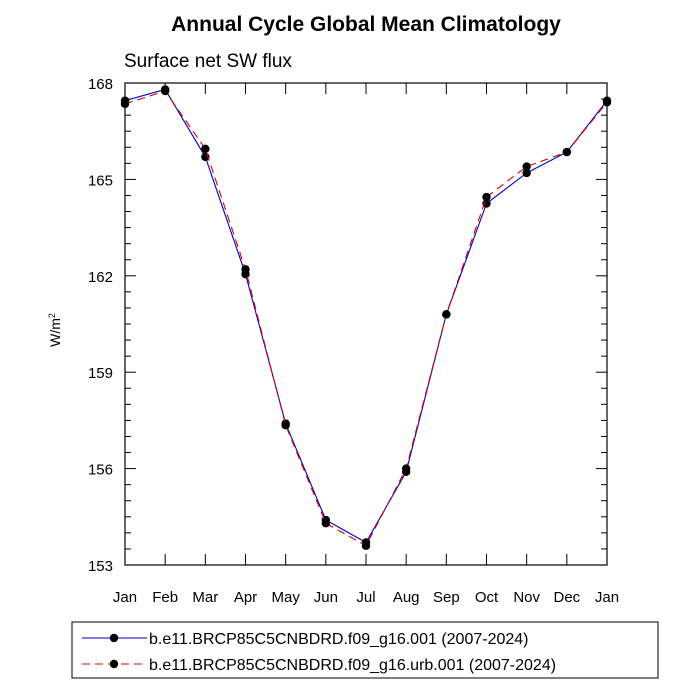 The image size is (700, 700). I want to click on x-tick-label: Mar, so click(205, 597).